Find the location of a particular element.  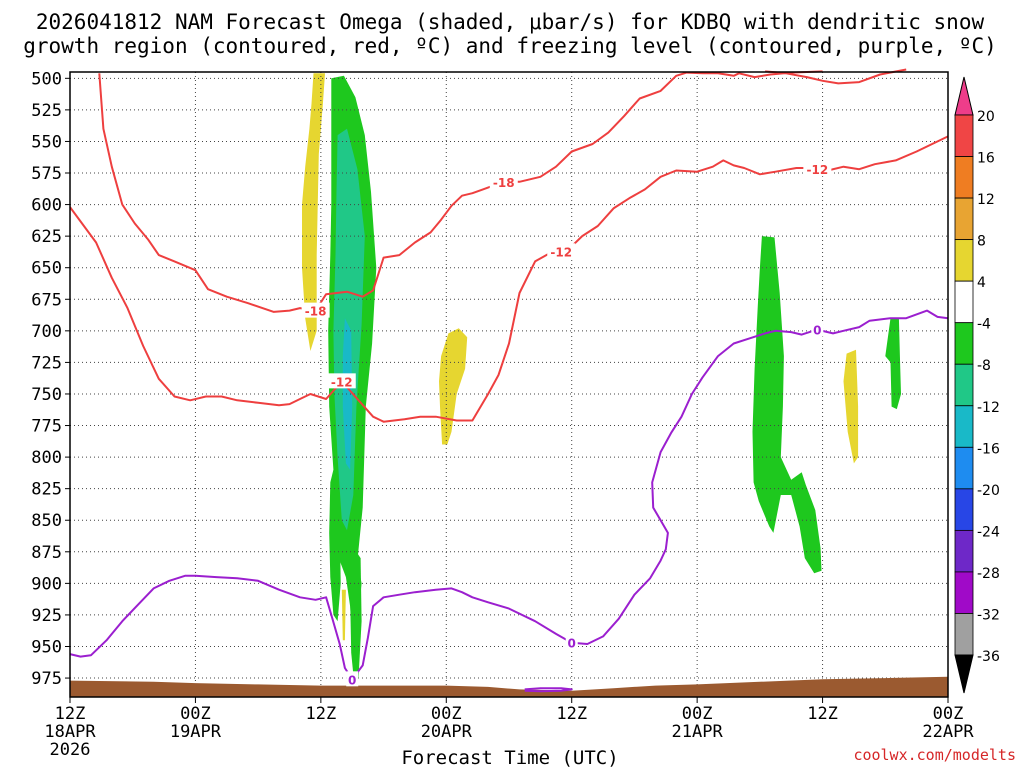

y-tick-label-550: 550 is located at coordinates (46, 142).